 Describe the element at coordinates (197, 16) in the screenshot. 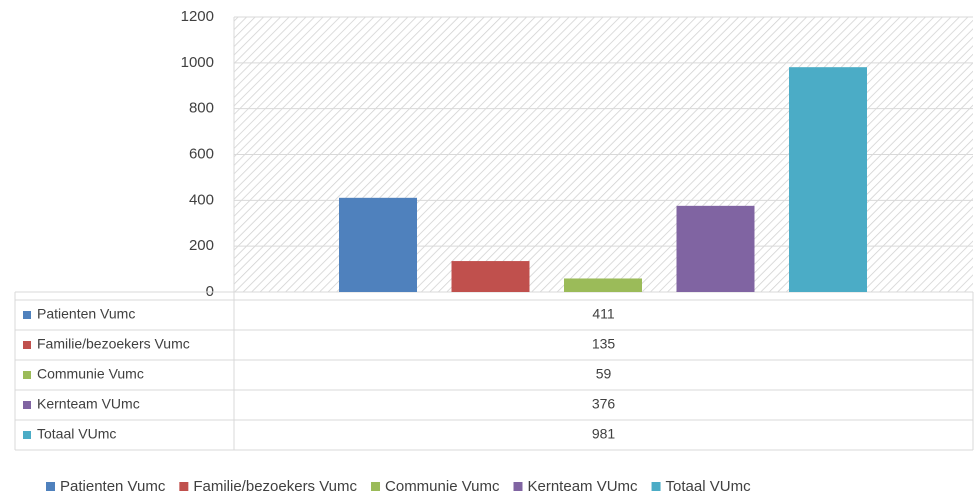

I see `y-tick-label: 1200` at that location.